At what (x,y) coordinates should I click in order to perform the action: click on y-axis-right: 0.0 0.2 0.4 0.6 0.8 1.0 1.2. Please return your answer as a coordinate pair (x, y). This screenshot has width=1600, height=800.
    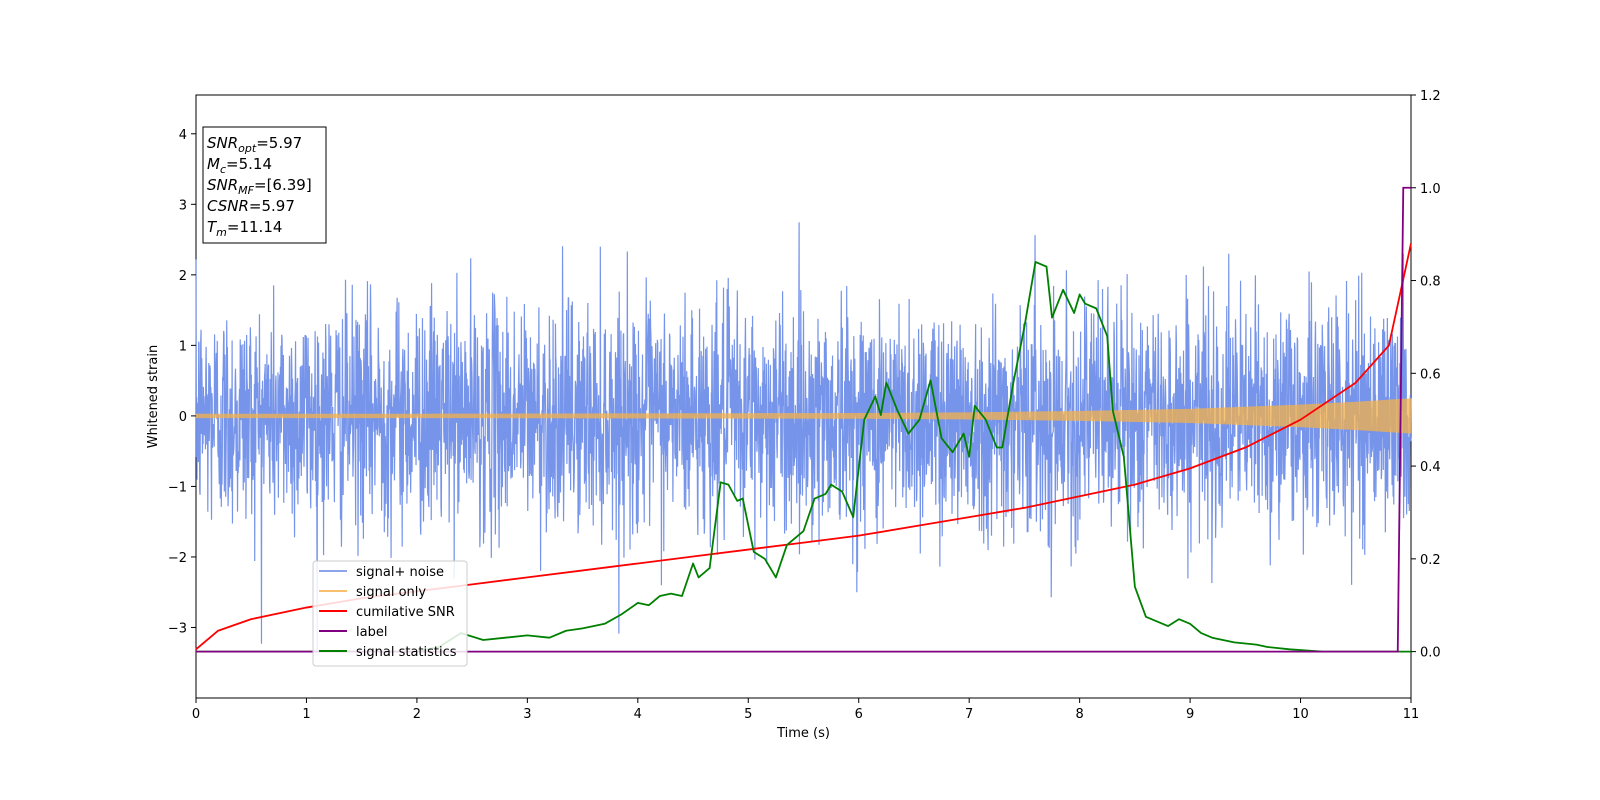
    Looking at the image, I should click on (1426, 375).